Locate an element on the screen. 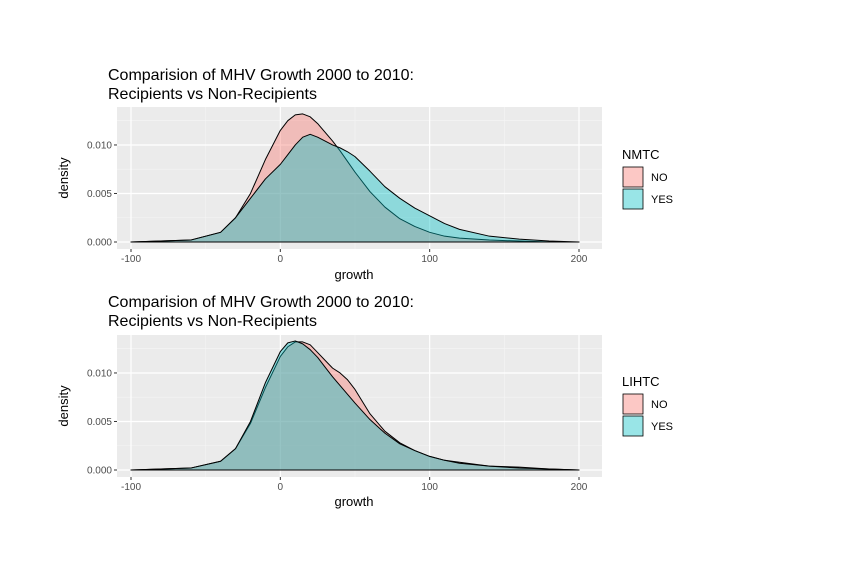 This screenshot has height=576, width=864. legend-title: NMTC is located at coordinates (641, 154).